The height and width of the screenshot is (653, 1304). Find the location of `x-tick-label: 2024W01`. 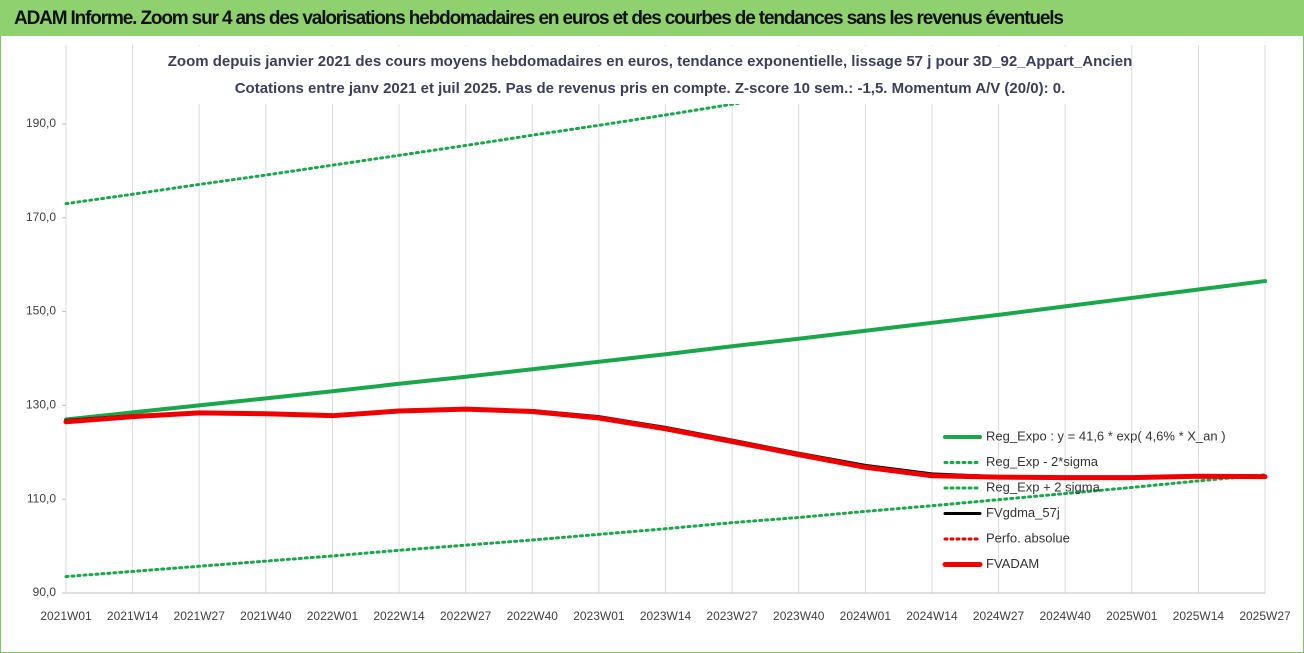

x-tick-label: 2024W01 is located at coordinates (866, 616).